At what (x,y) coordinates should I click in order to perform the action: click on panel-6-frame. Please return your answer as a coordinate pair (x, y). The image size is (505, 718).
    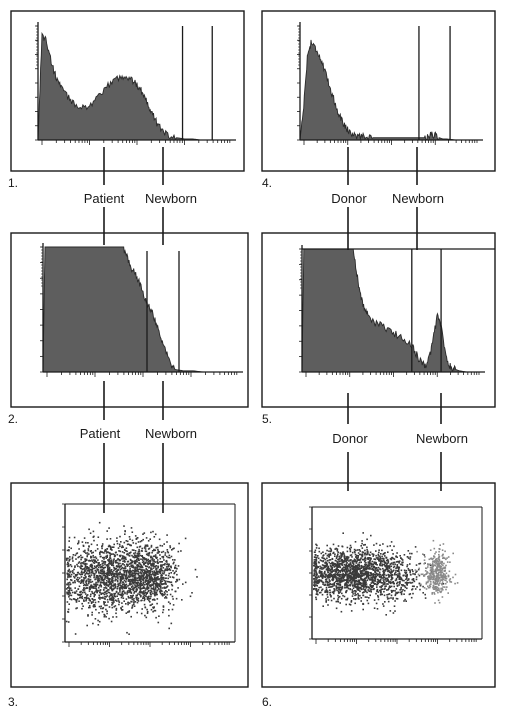
    Looking at the image, I should click on (378, 585).